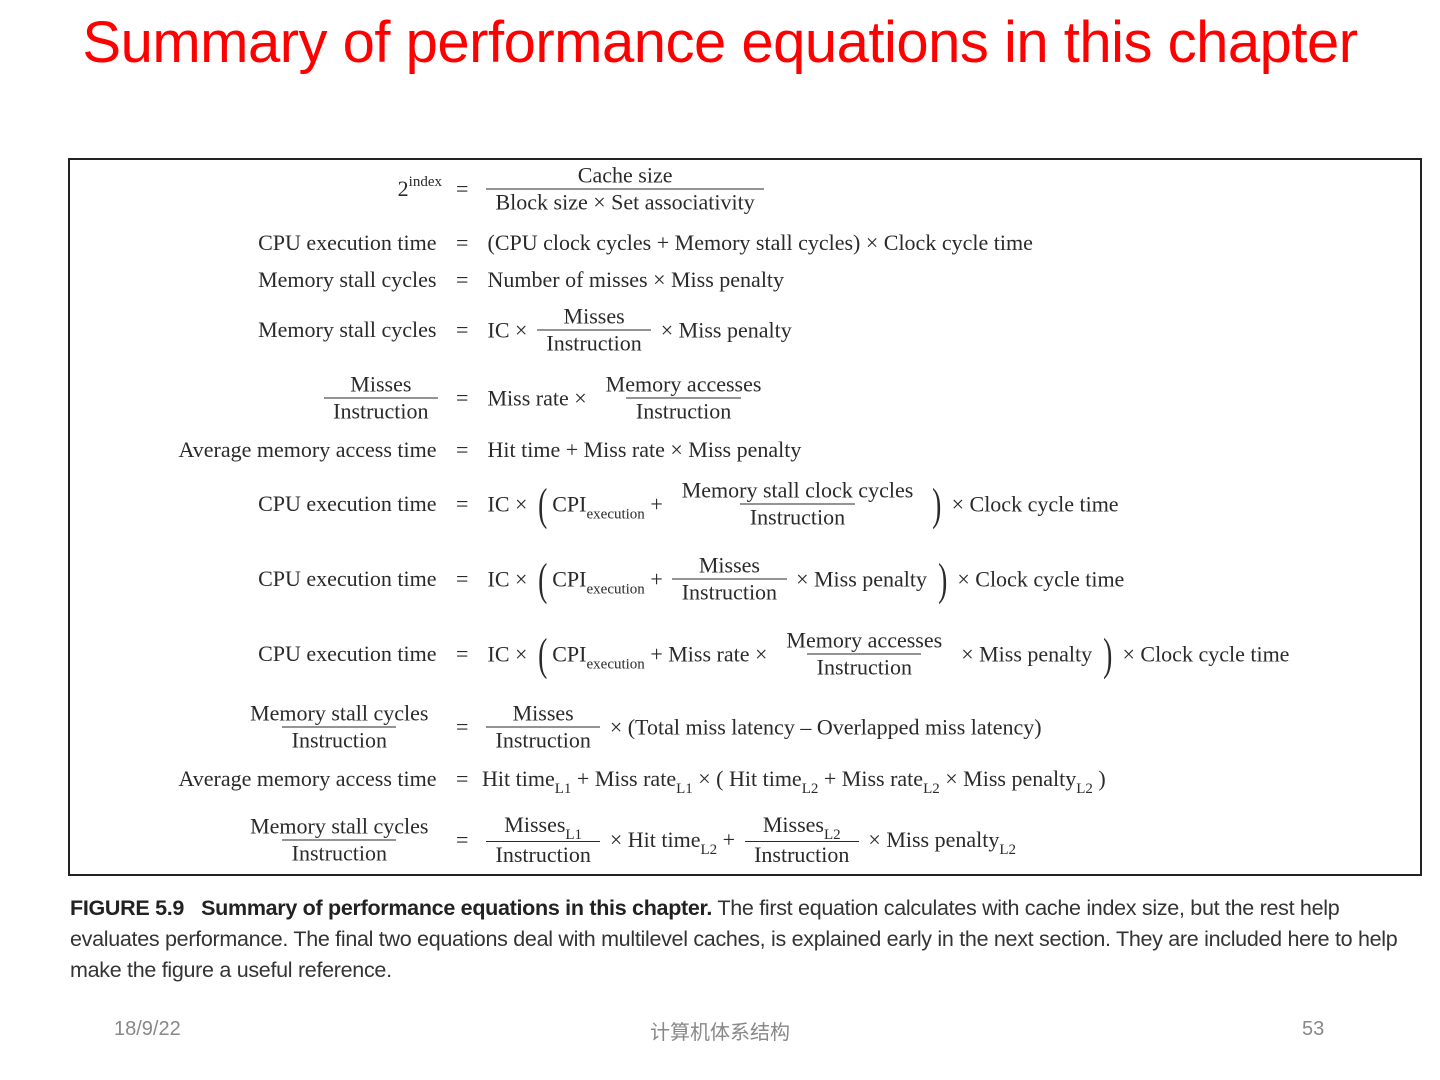 This screenshot has height=1080, width=1440. Describe the element at coordinates (708, 653) in the screenshot. I see `equation-term: + Miss rate ×` at that location.